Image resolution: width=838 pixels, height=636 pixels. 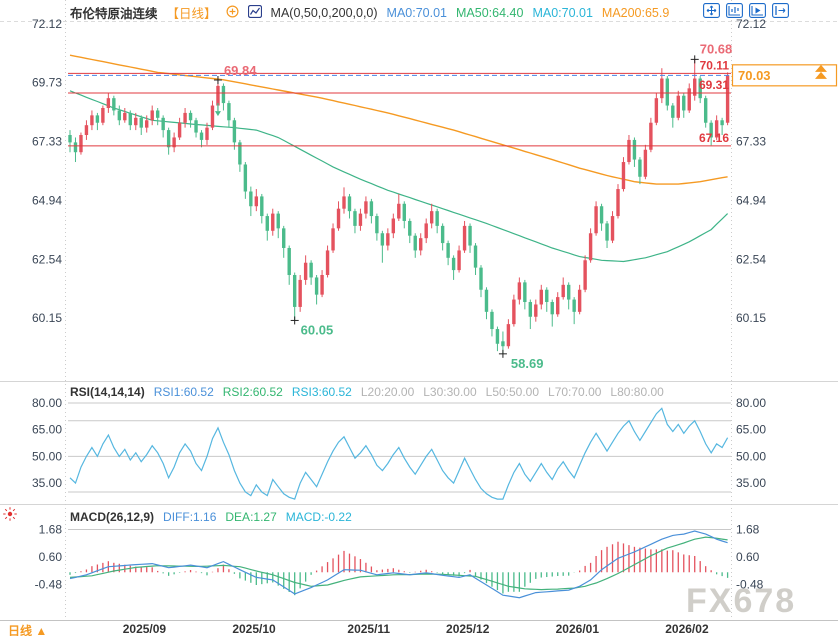 I want to click on rsi3-value: RSI3:60.52, so click(x=321, y=392).